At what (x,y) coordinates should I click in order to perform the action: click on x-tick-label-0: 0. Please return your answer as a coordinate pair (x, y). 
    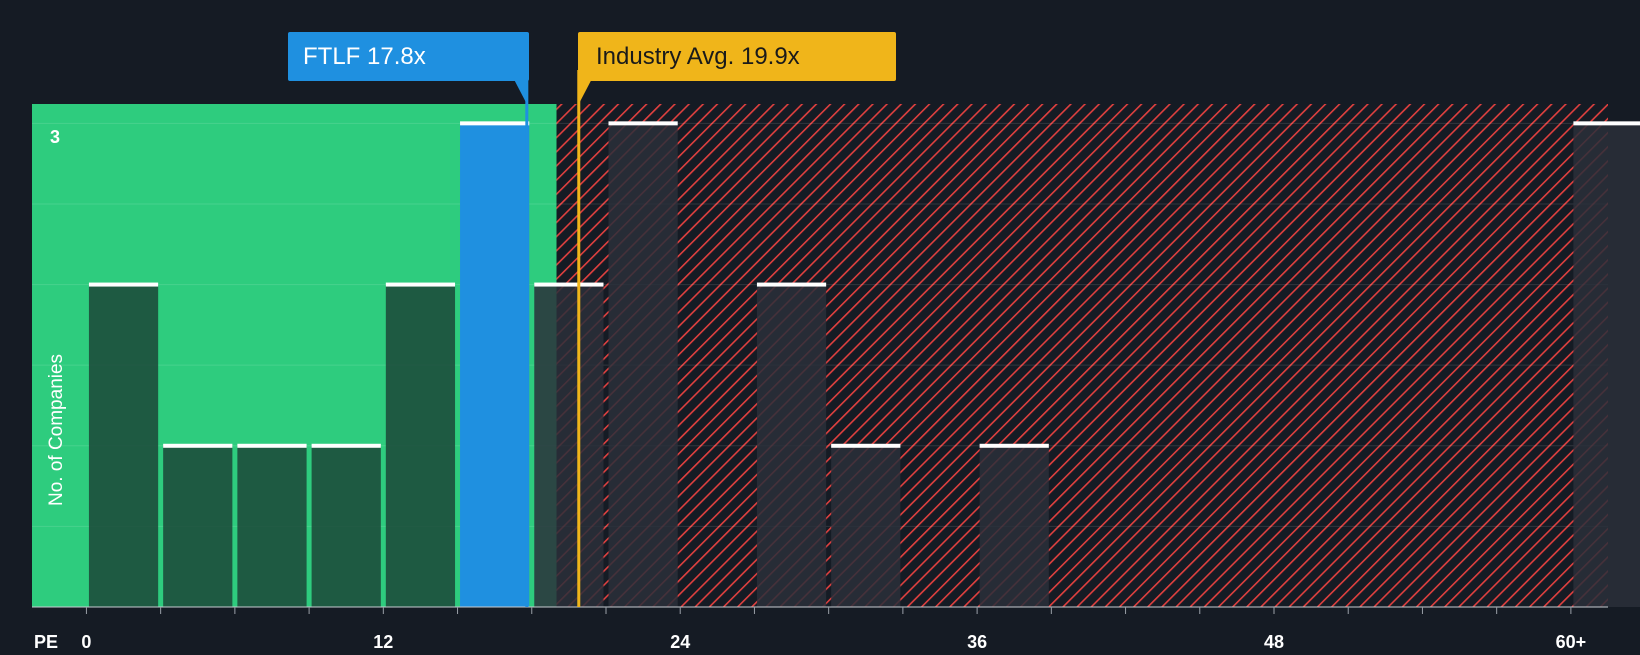
    Looking at the image, I should click on (86, 641).